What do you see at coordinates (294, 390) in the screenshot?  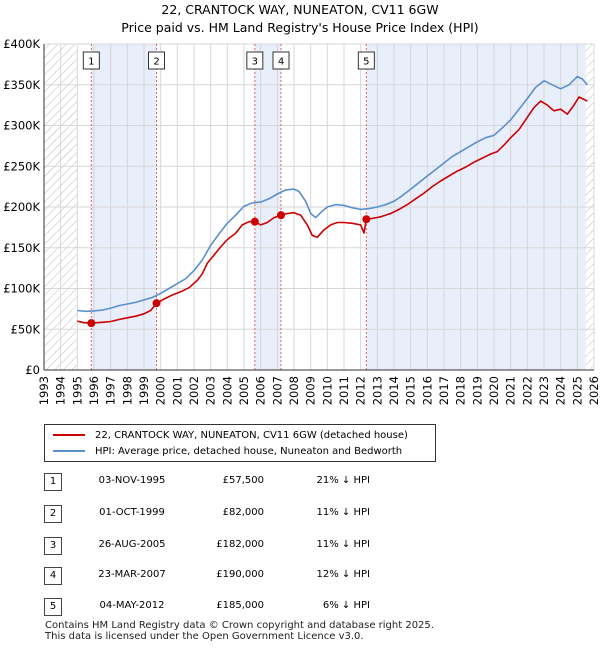 I see `x-tick-label: 2008` at bounding box center [294, 390].